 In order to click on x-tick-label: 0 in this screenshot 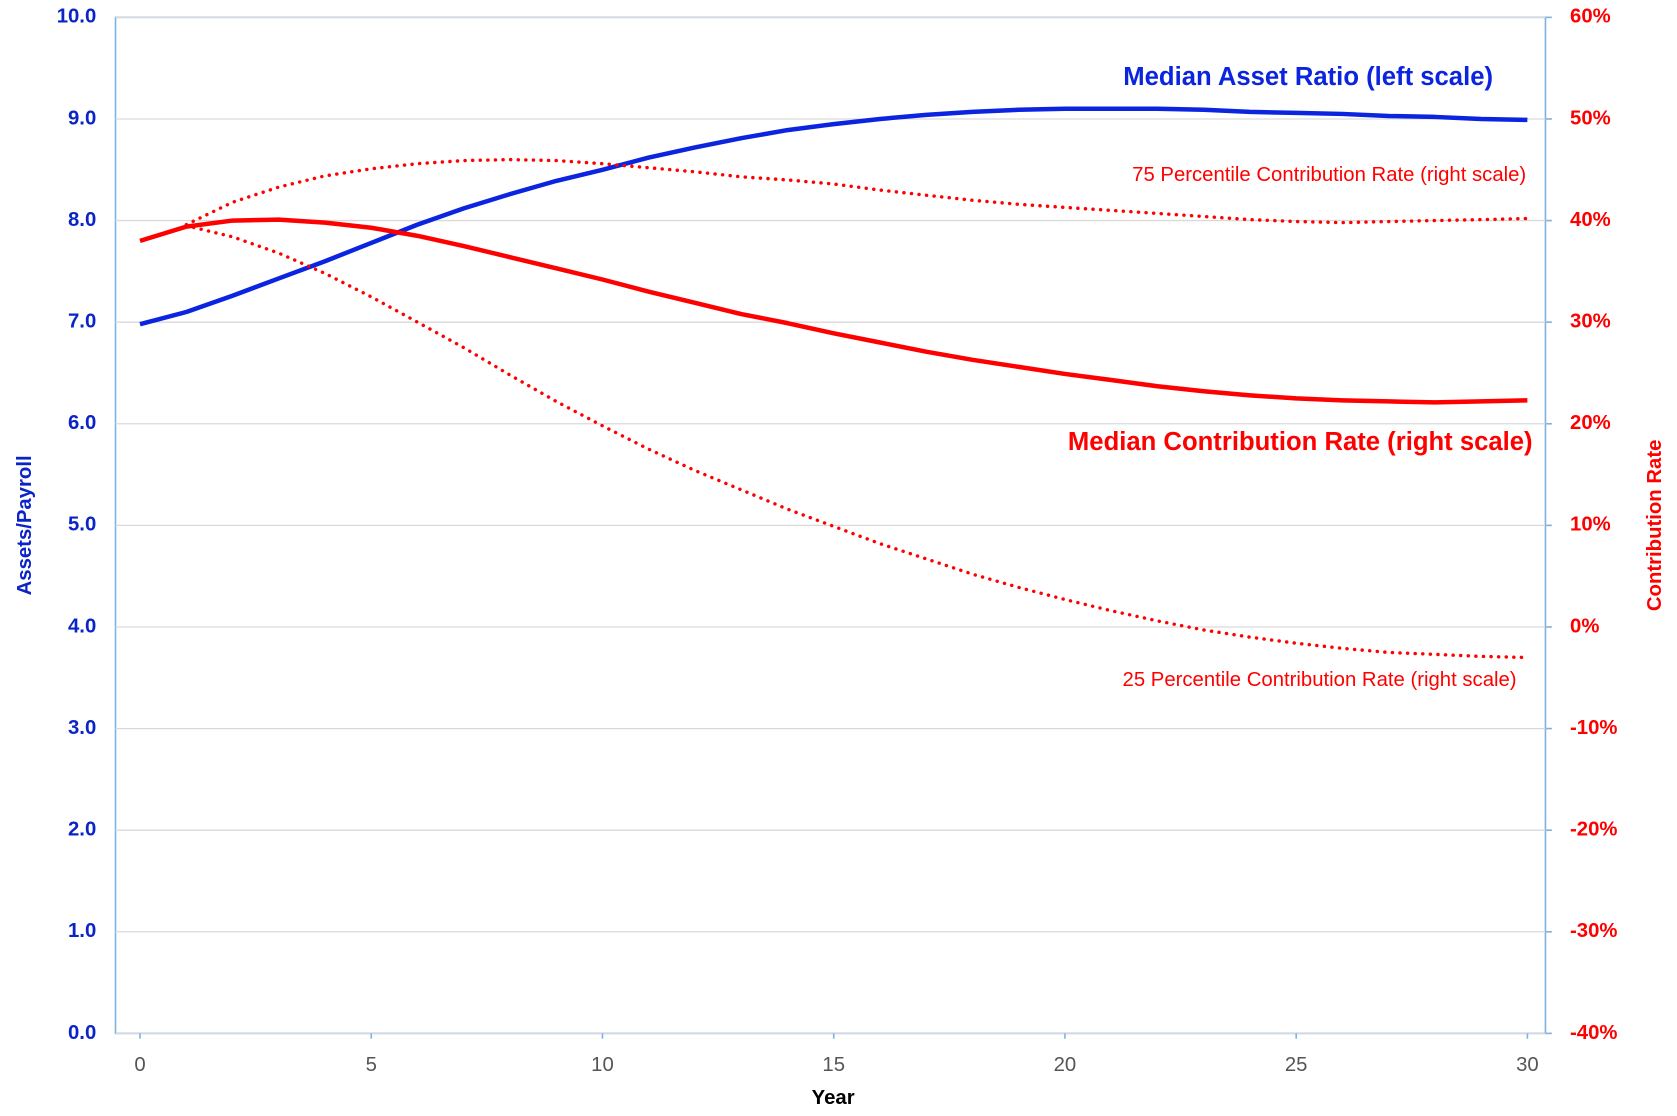, I will do `click(139, 1065)`.